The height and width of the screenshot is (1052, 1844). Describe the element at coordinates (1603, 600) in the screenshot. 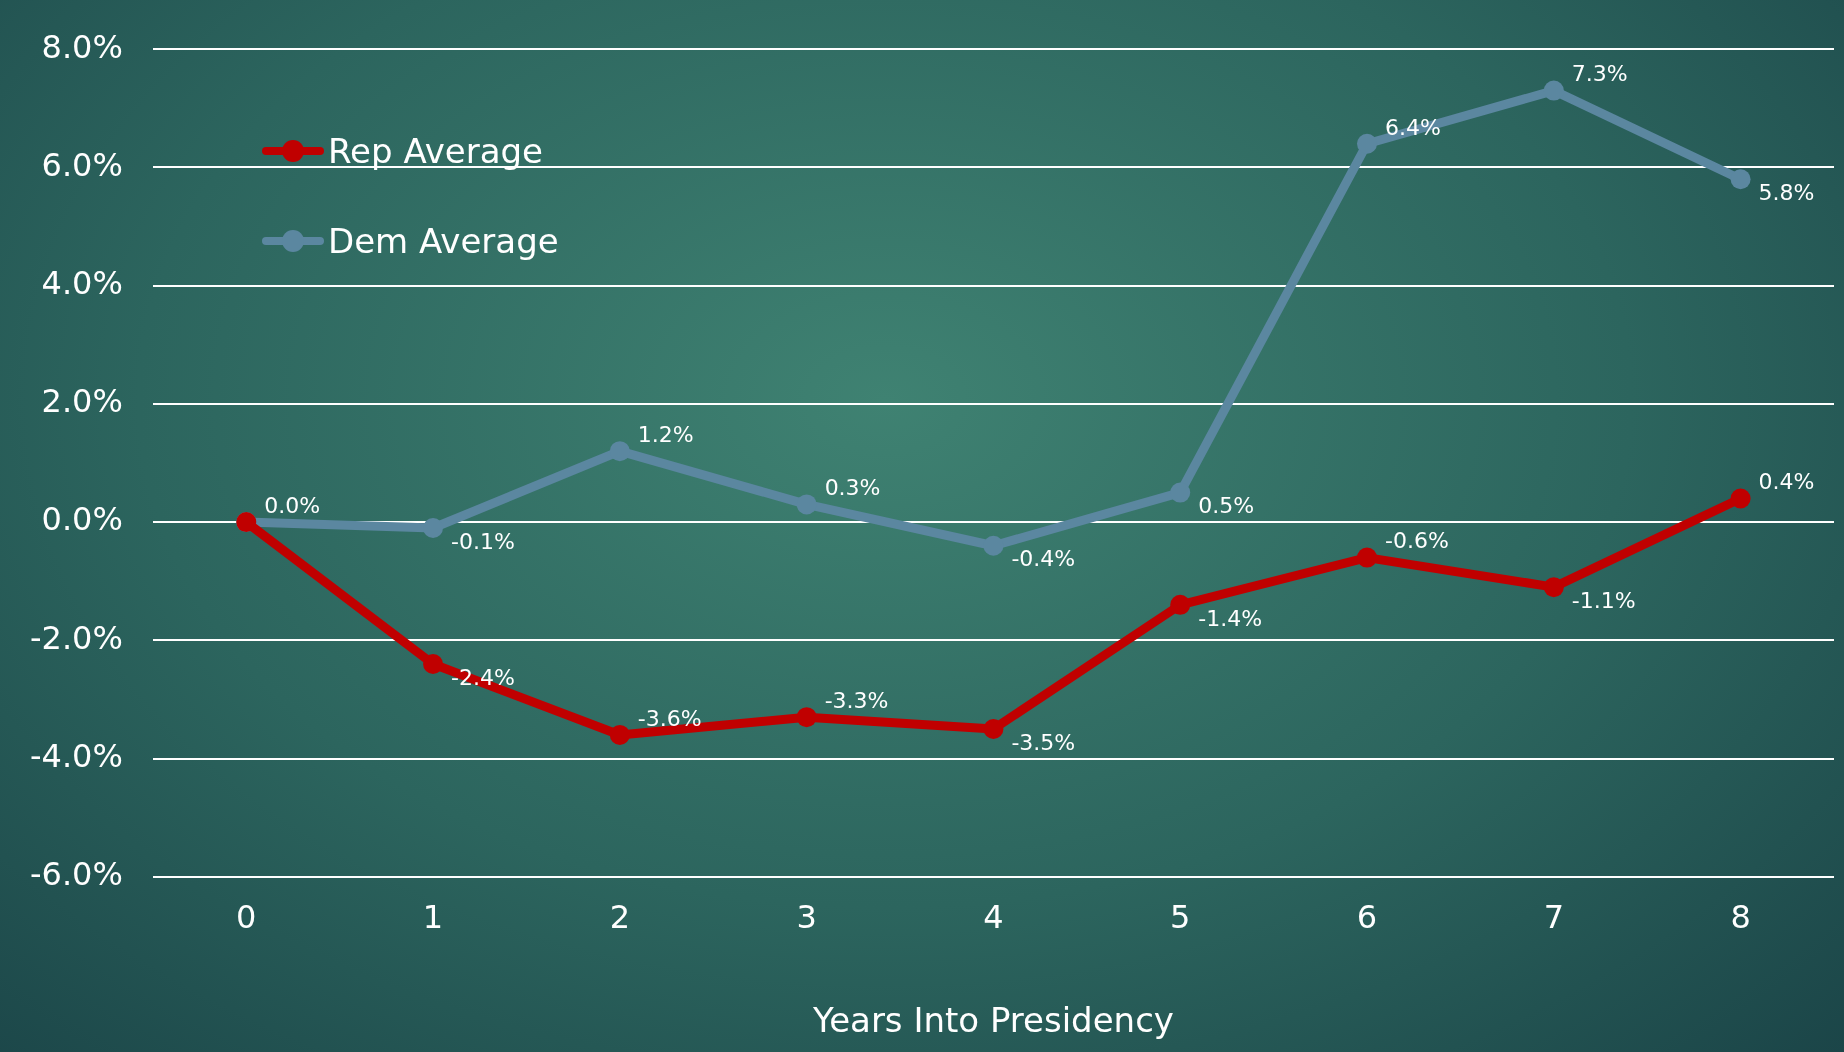

I see `data-label: -1.1%` at that location.